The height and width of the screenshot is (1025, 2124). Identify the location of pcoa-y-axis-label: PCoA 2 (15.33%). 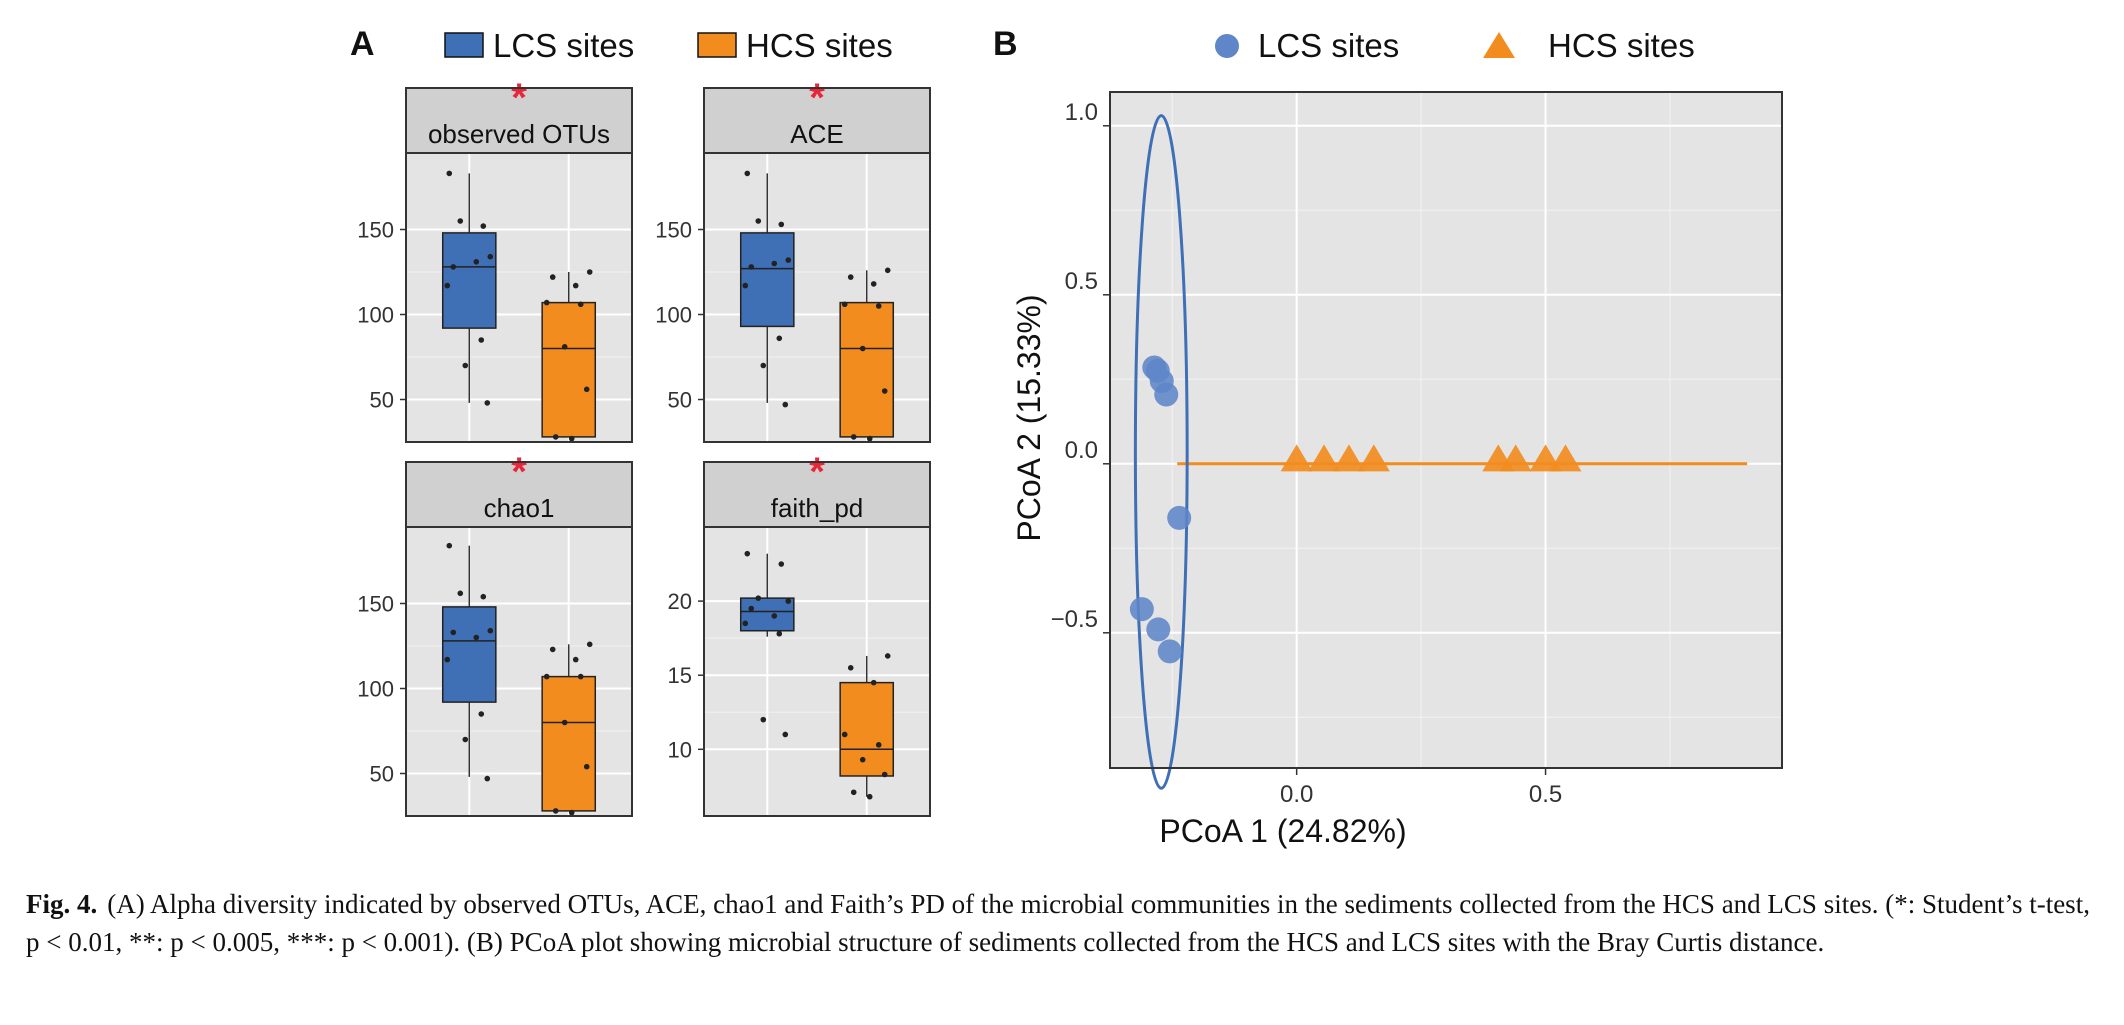
(1029, 417).